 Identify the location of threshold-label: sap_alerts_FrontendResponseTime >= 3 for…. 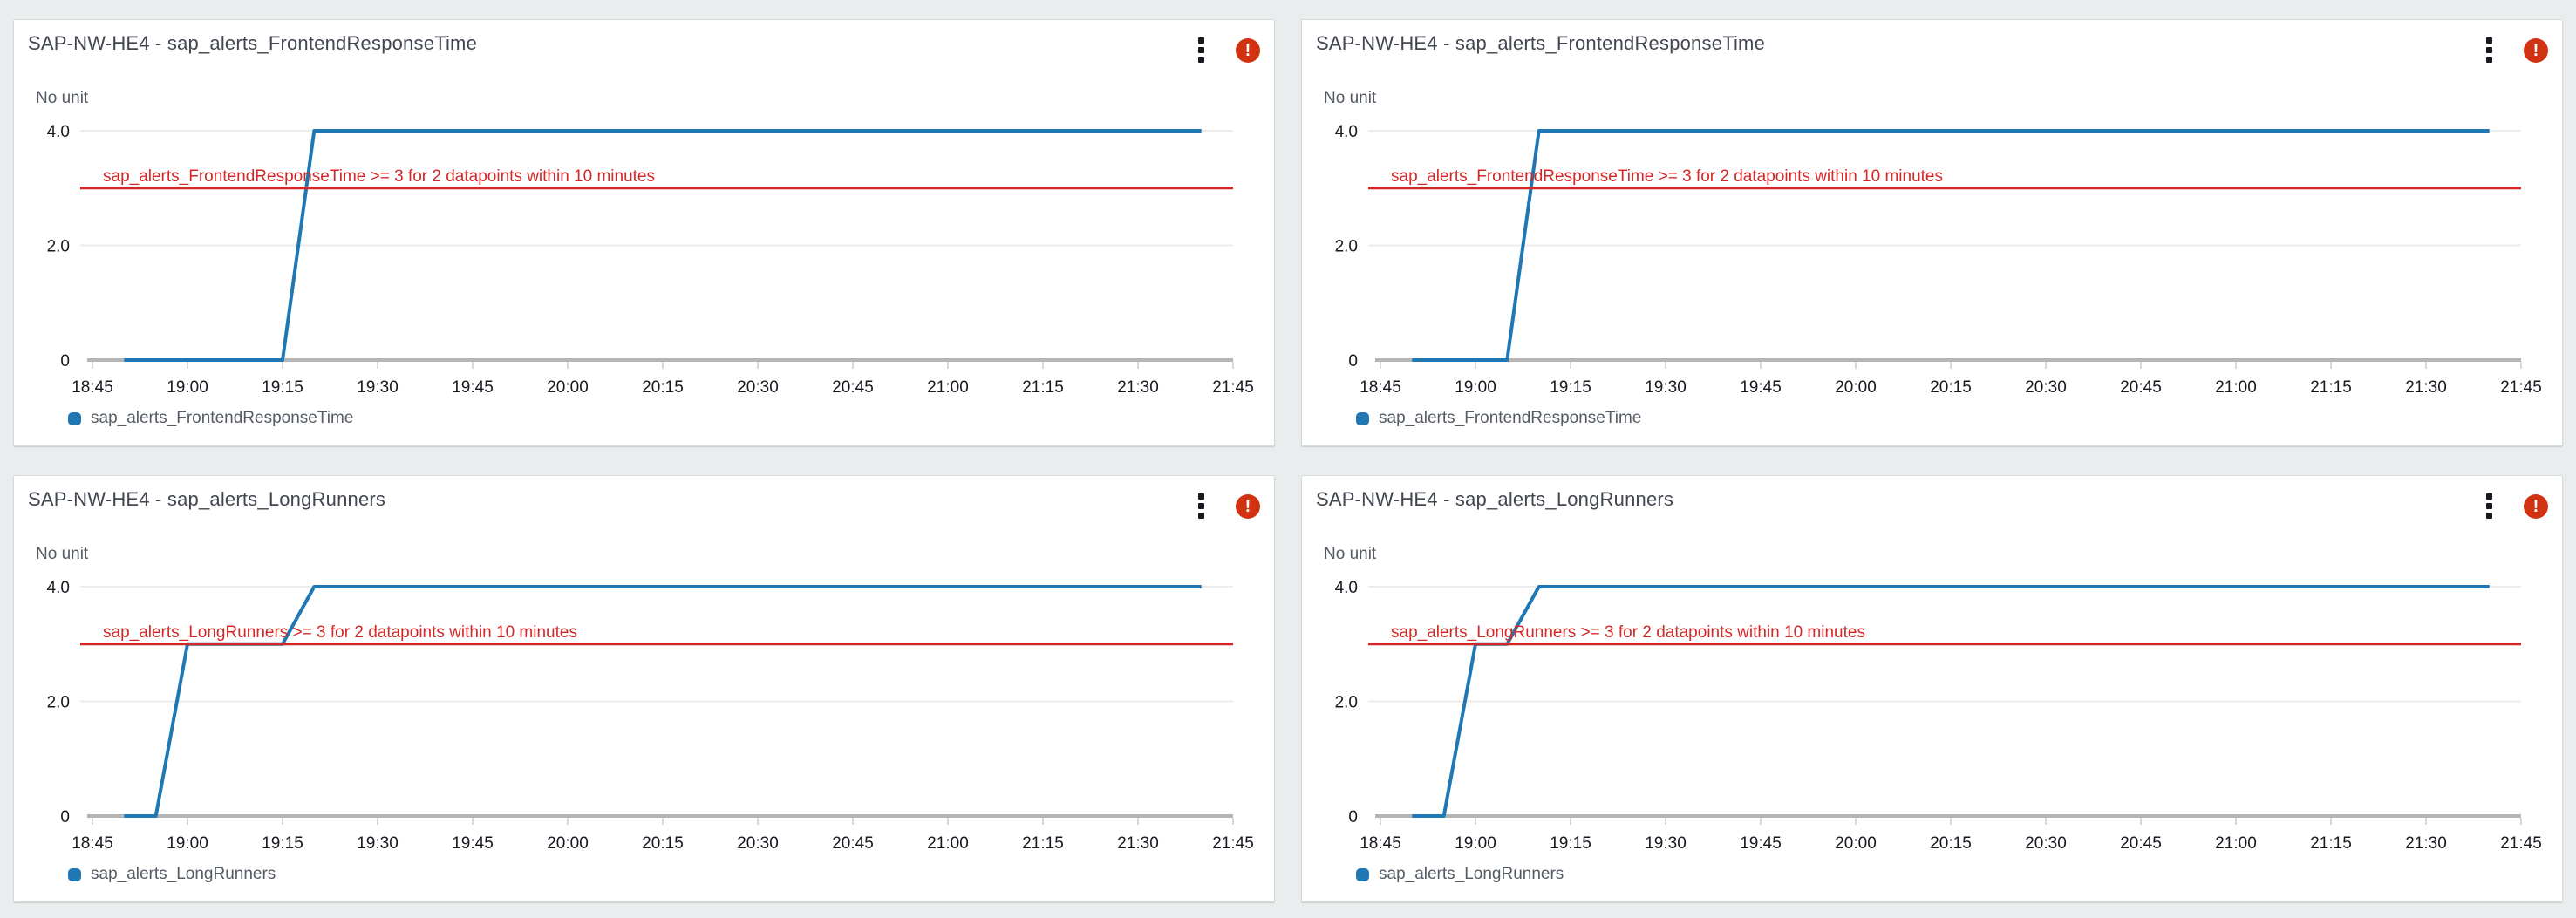
(1667, 176).